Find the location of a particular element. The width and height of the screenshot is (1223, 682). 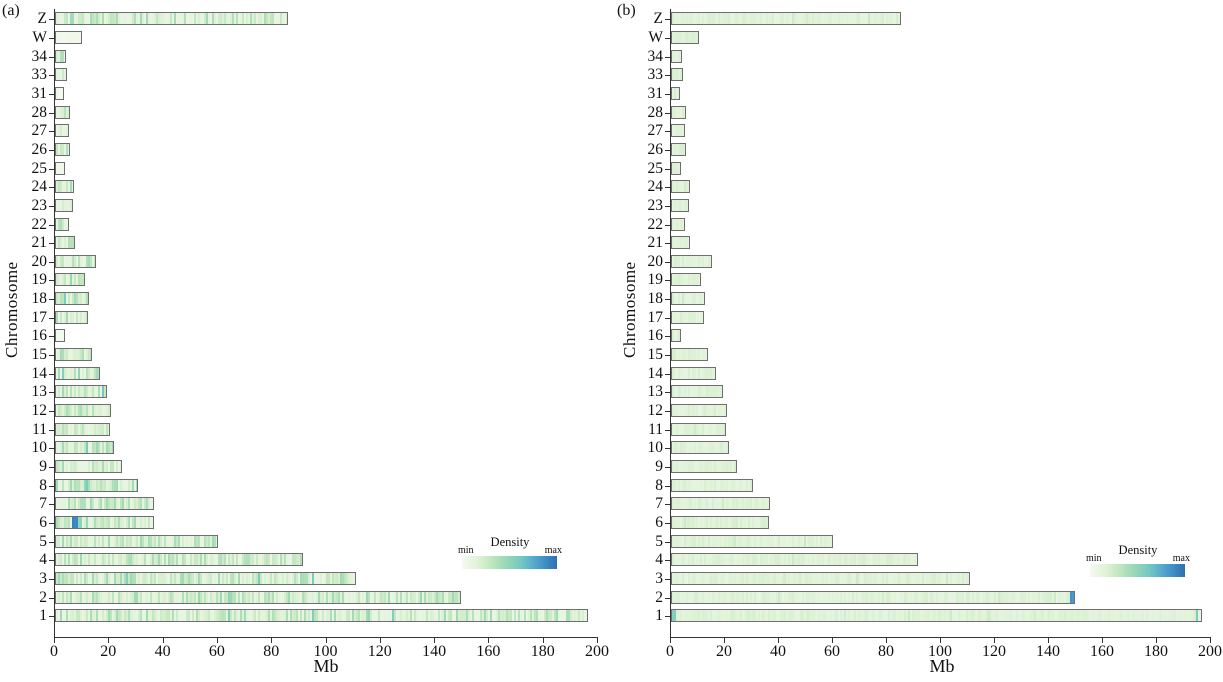

row-label-17: 17 is located at coordinates (655, 317).